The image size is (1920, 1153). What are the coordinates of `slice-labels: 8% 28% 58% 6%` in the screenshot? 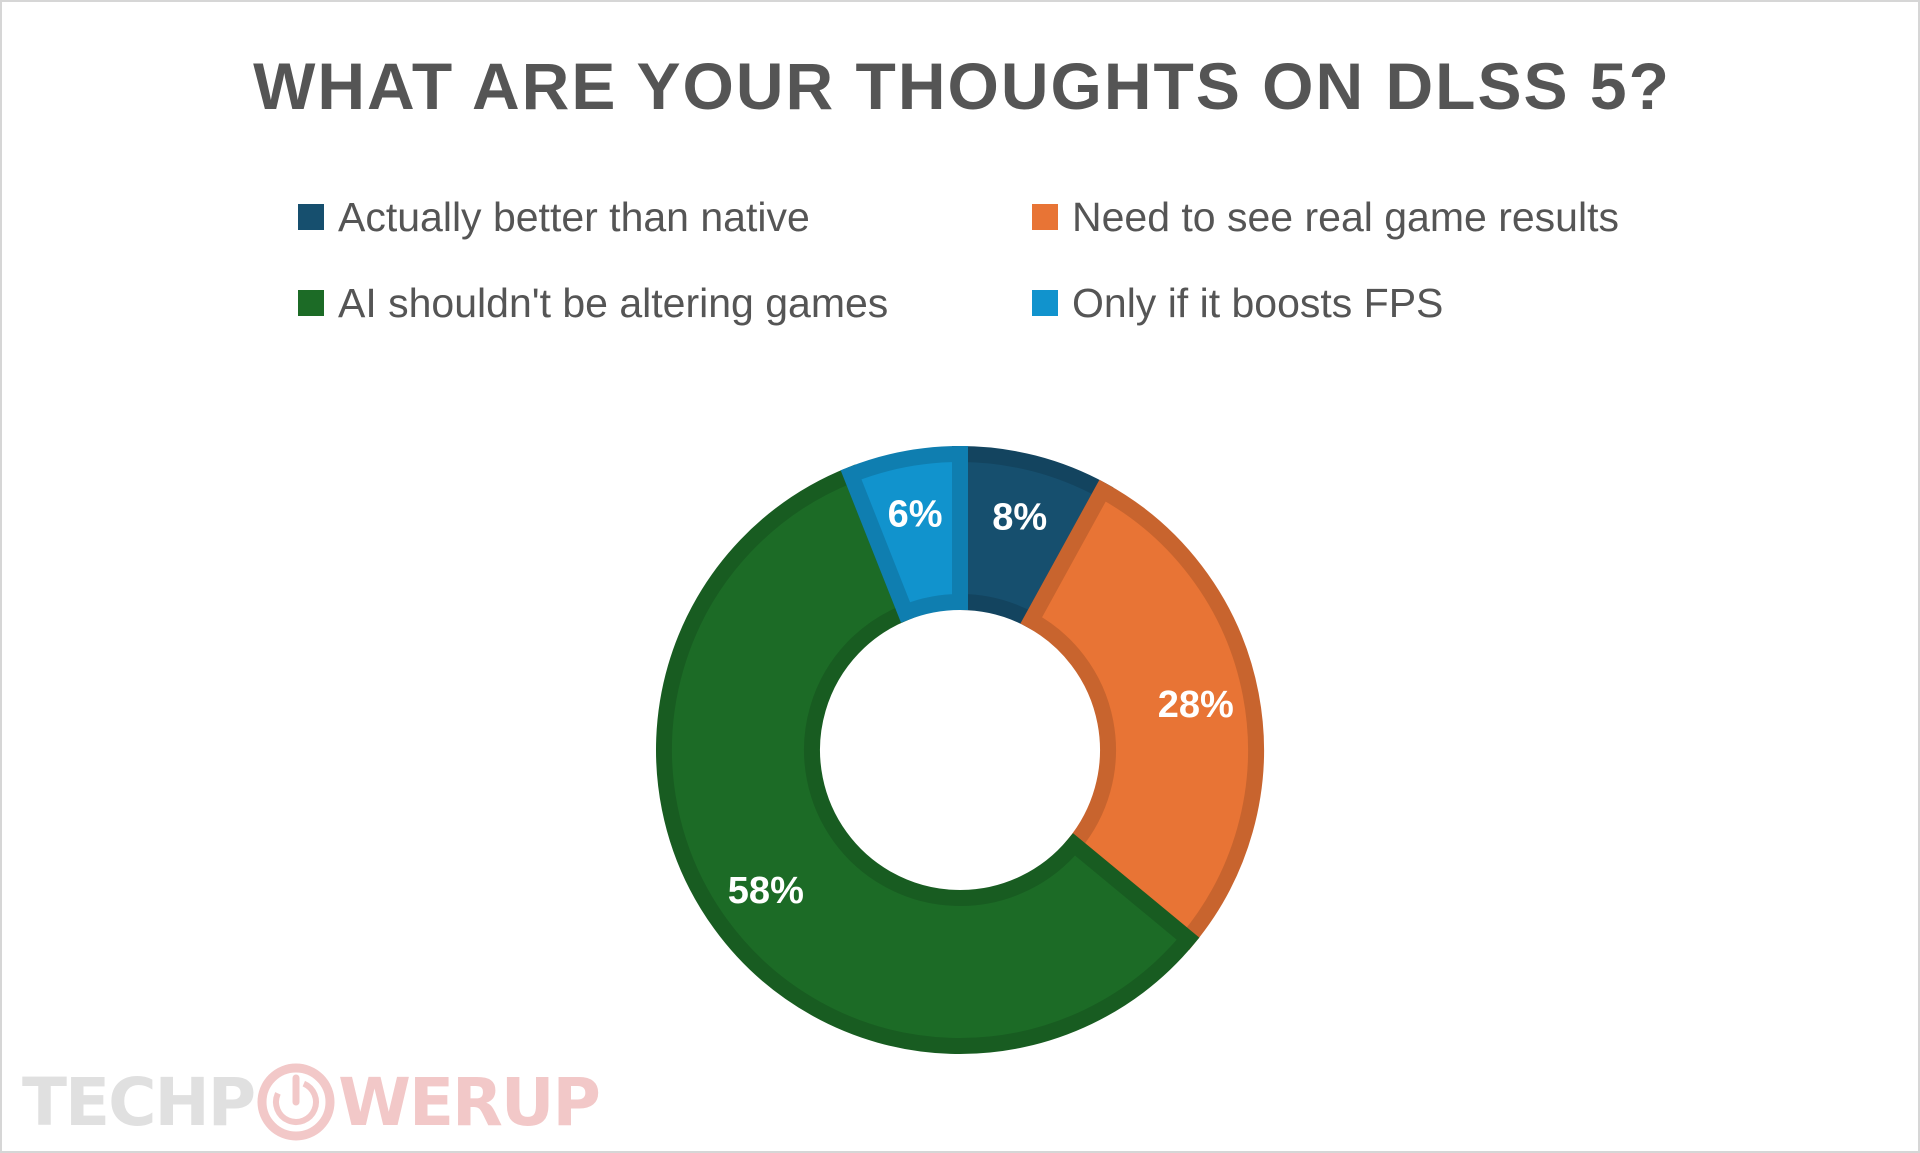 It's located at (981, 702).